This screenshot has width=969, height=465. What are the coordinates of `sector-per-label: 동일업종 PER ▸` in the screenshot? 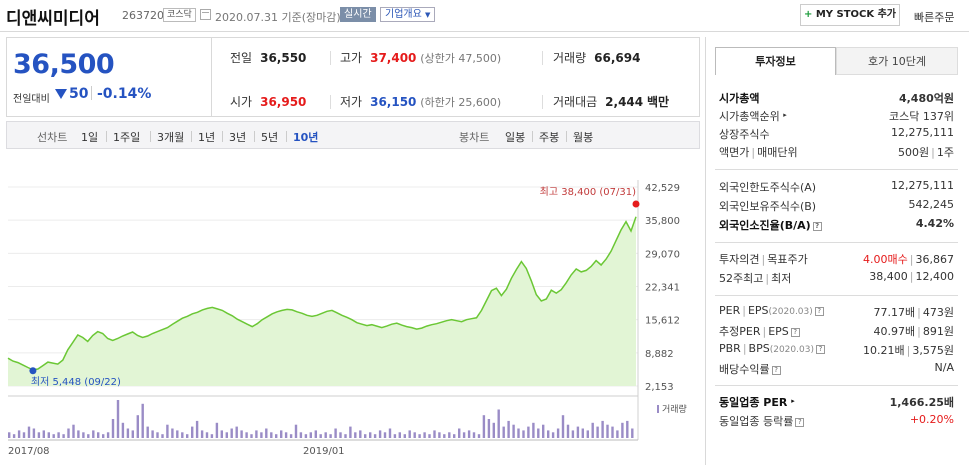 It's located at (757, 402).